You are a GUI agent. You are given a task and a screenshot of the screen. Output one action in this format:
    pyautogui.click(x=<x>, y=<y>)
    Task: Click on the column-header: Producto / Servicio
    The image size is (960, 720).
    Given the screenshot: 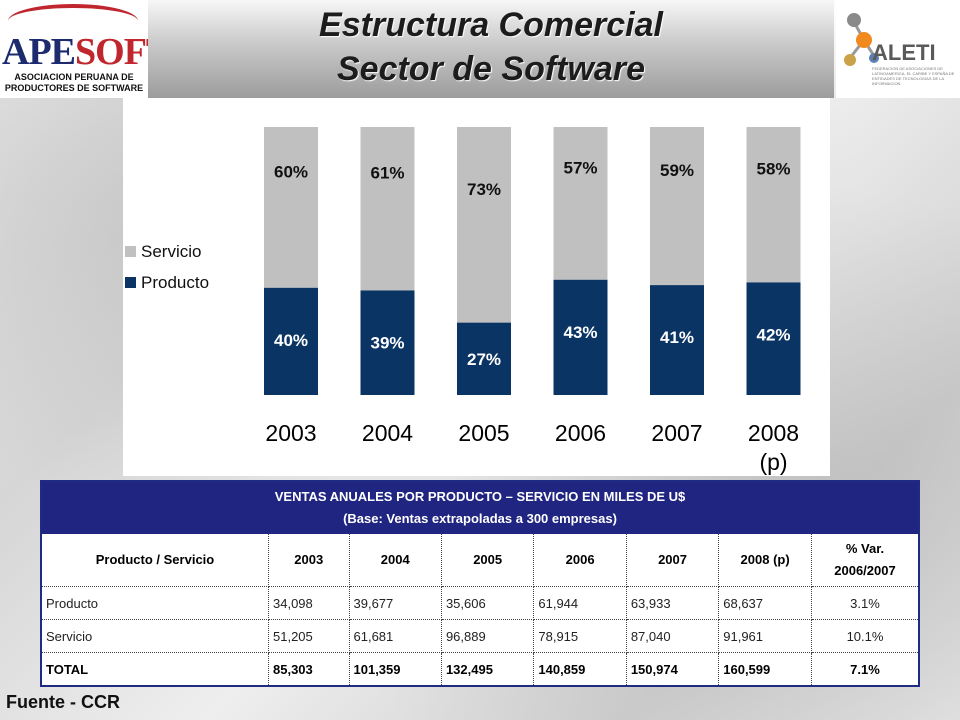 What is the action you would take?
    pyautogui.click(x=155, y=560)
    